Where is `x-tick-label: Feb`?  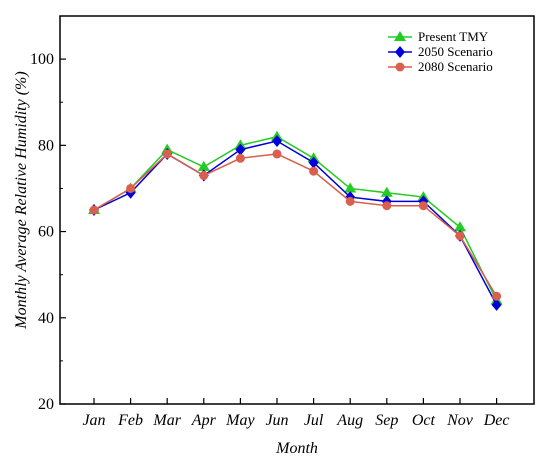
x-tick-label: Feb is located at coordinates (130, 420).